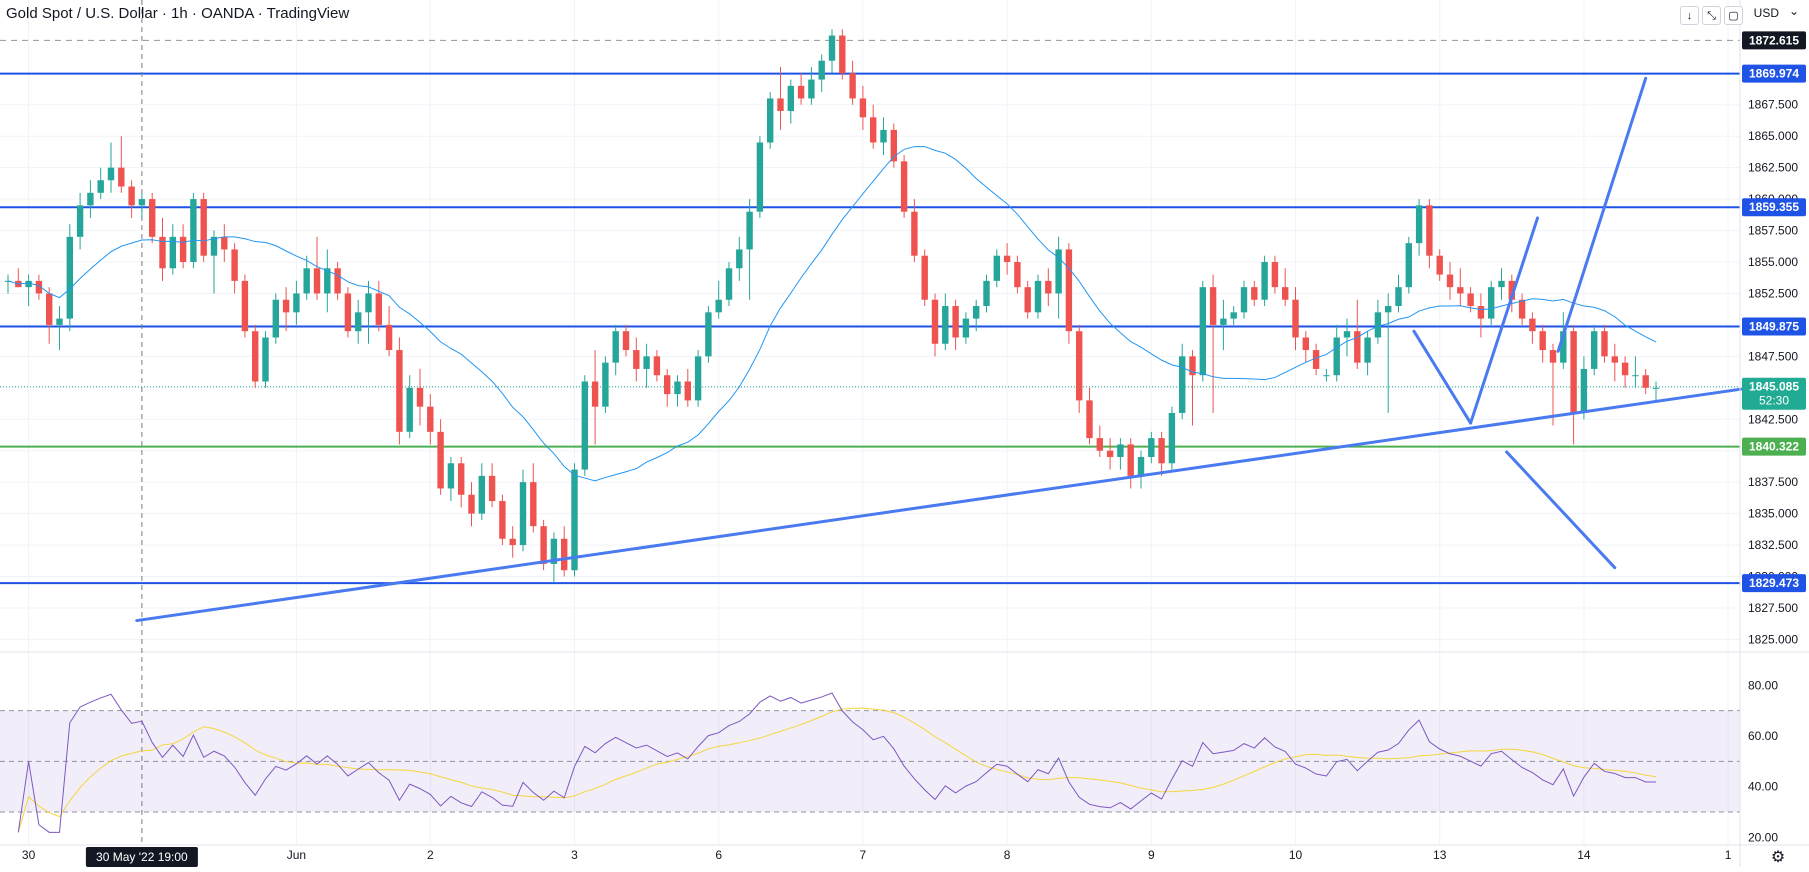 Image resolution: width=1809 pixels, height=872 pixels. Describe the element at coordinates (1766, 13) in the screenshot. I see `currency-selector: USD` at that location.